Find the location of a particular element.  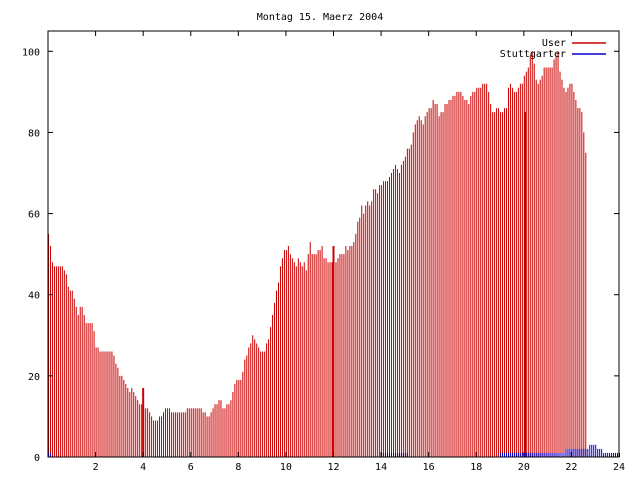

x-tick-label: 14 is located at coordinates (381, 467).